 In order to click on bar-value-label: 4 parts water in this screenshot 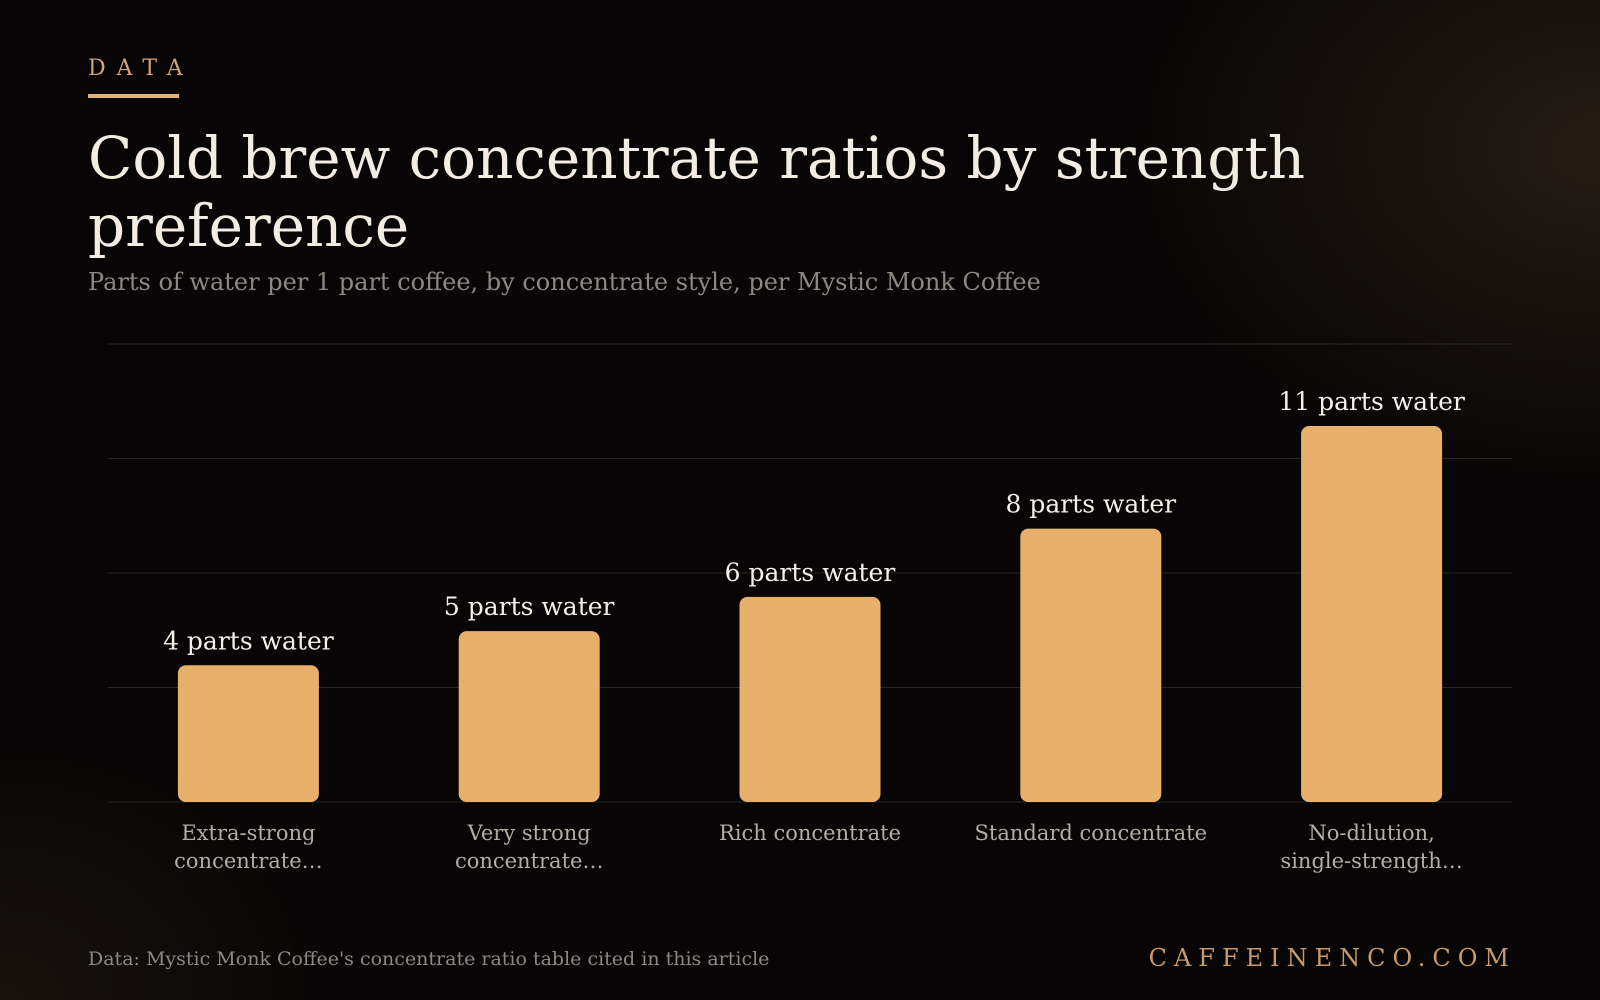, I will do `click(248, 640)`.